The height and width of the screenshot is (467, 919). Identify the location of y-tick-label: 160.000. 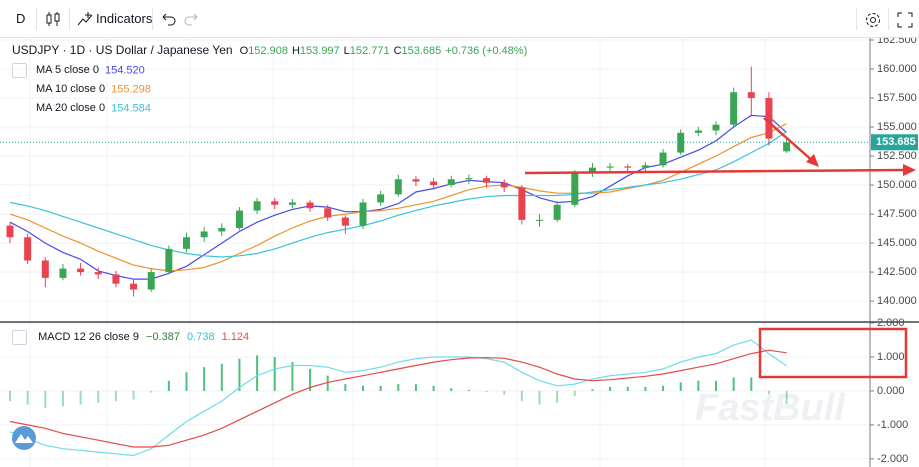
(897, 69).